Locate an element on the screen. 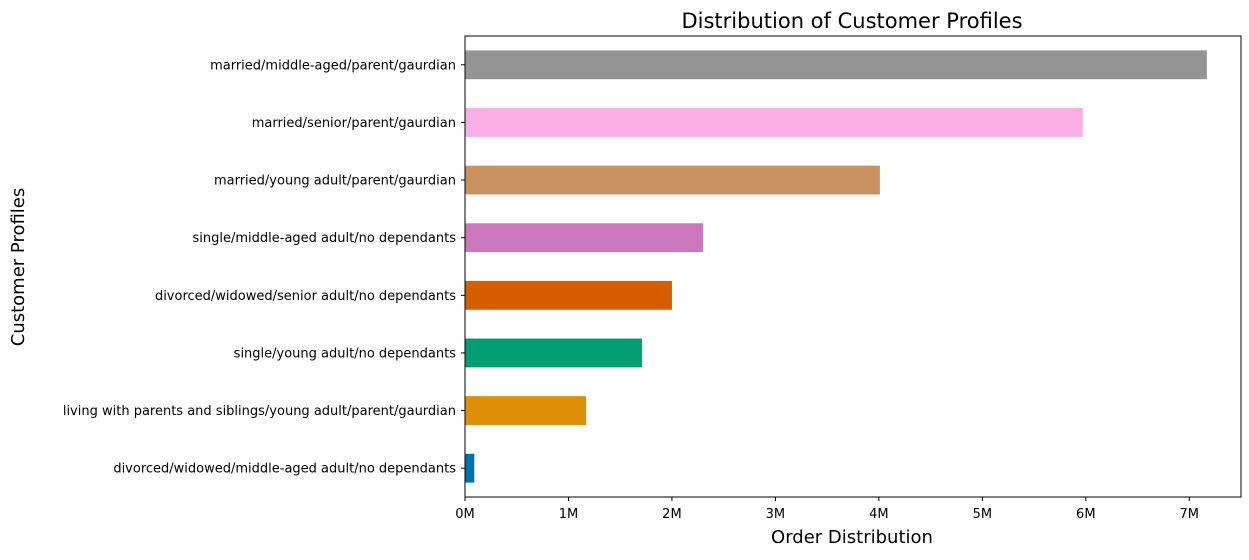 The height and width of the screenshot is (560, 1249). x-tick-label: 5M is located at coordinates (983, 514).